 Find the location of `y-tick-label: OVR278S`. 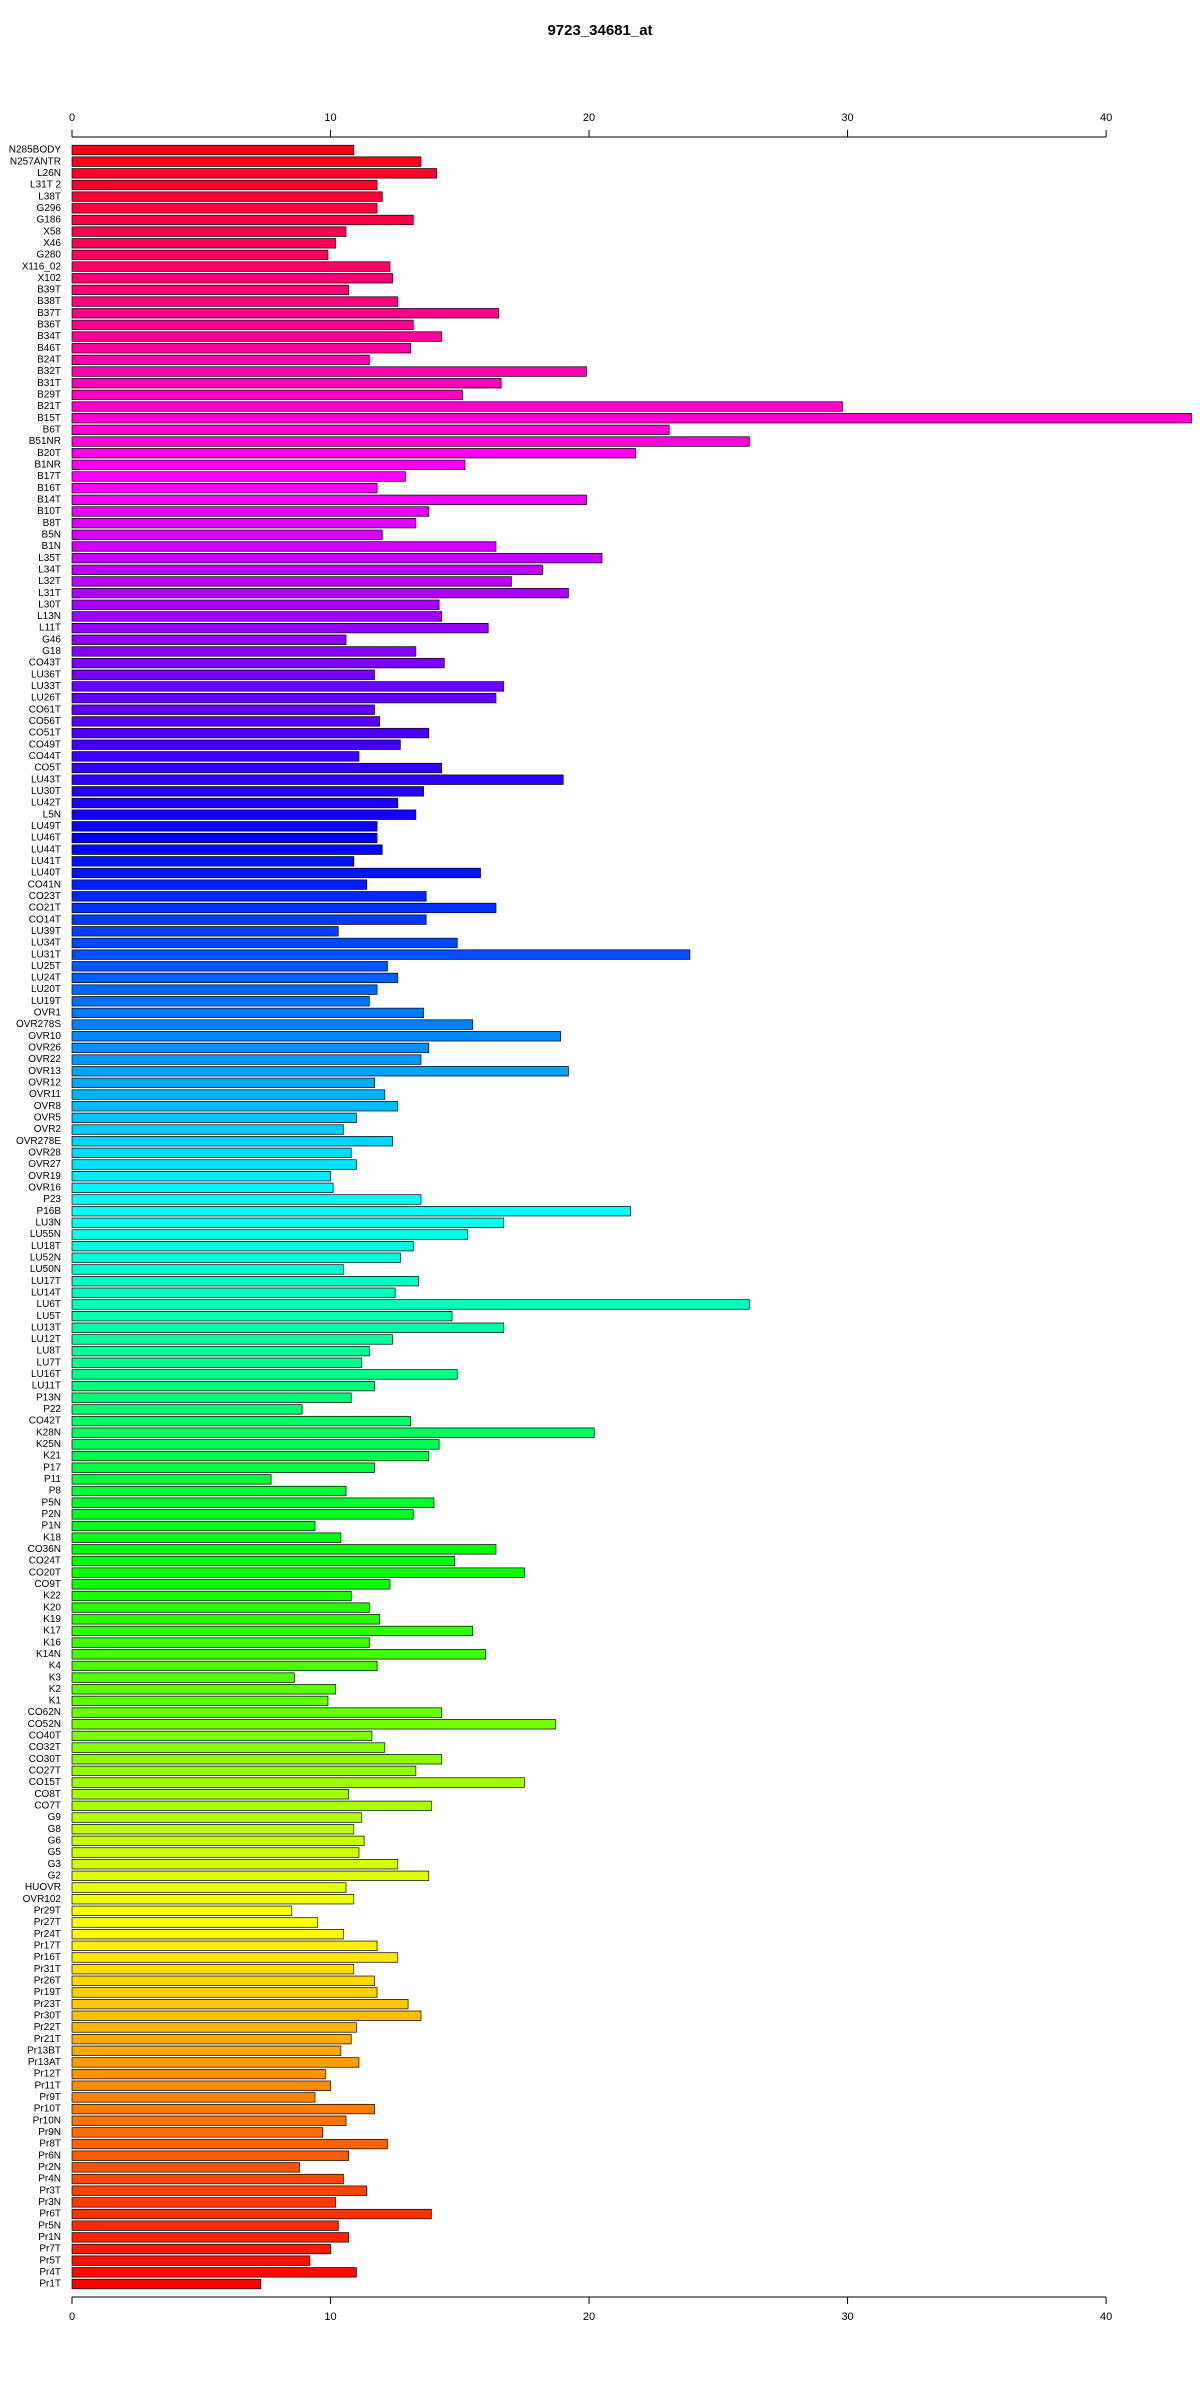

y-tick-label: OVR278S is located at coordinates (38, 1024).